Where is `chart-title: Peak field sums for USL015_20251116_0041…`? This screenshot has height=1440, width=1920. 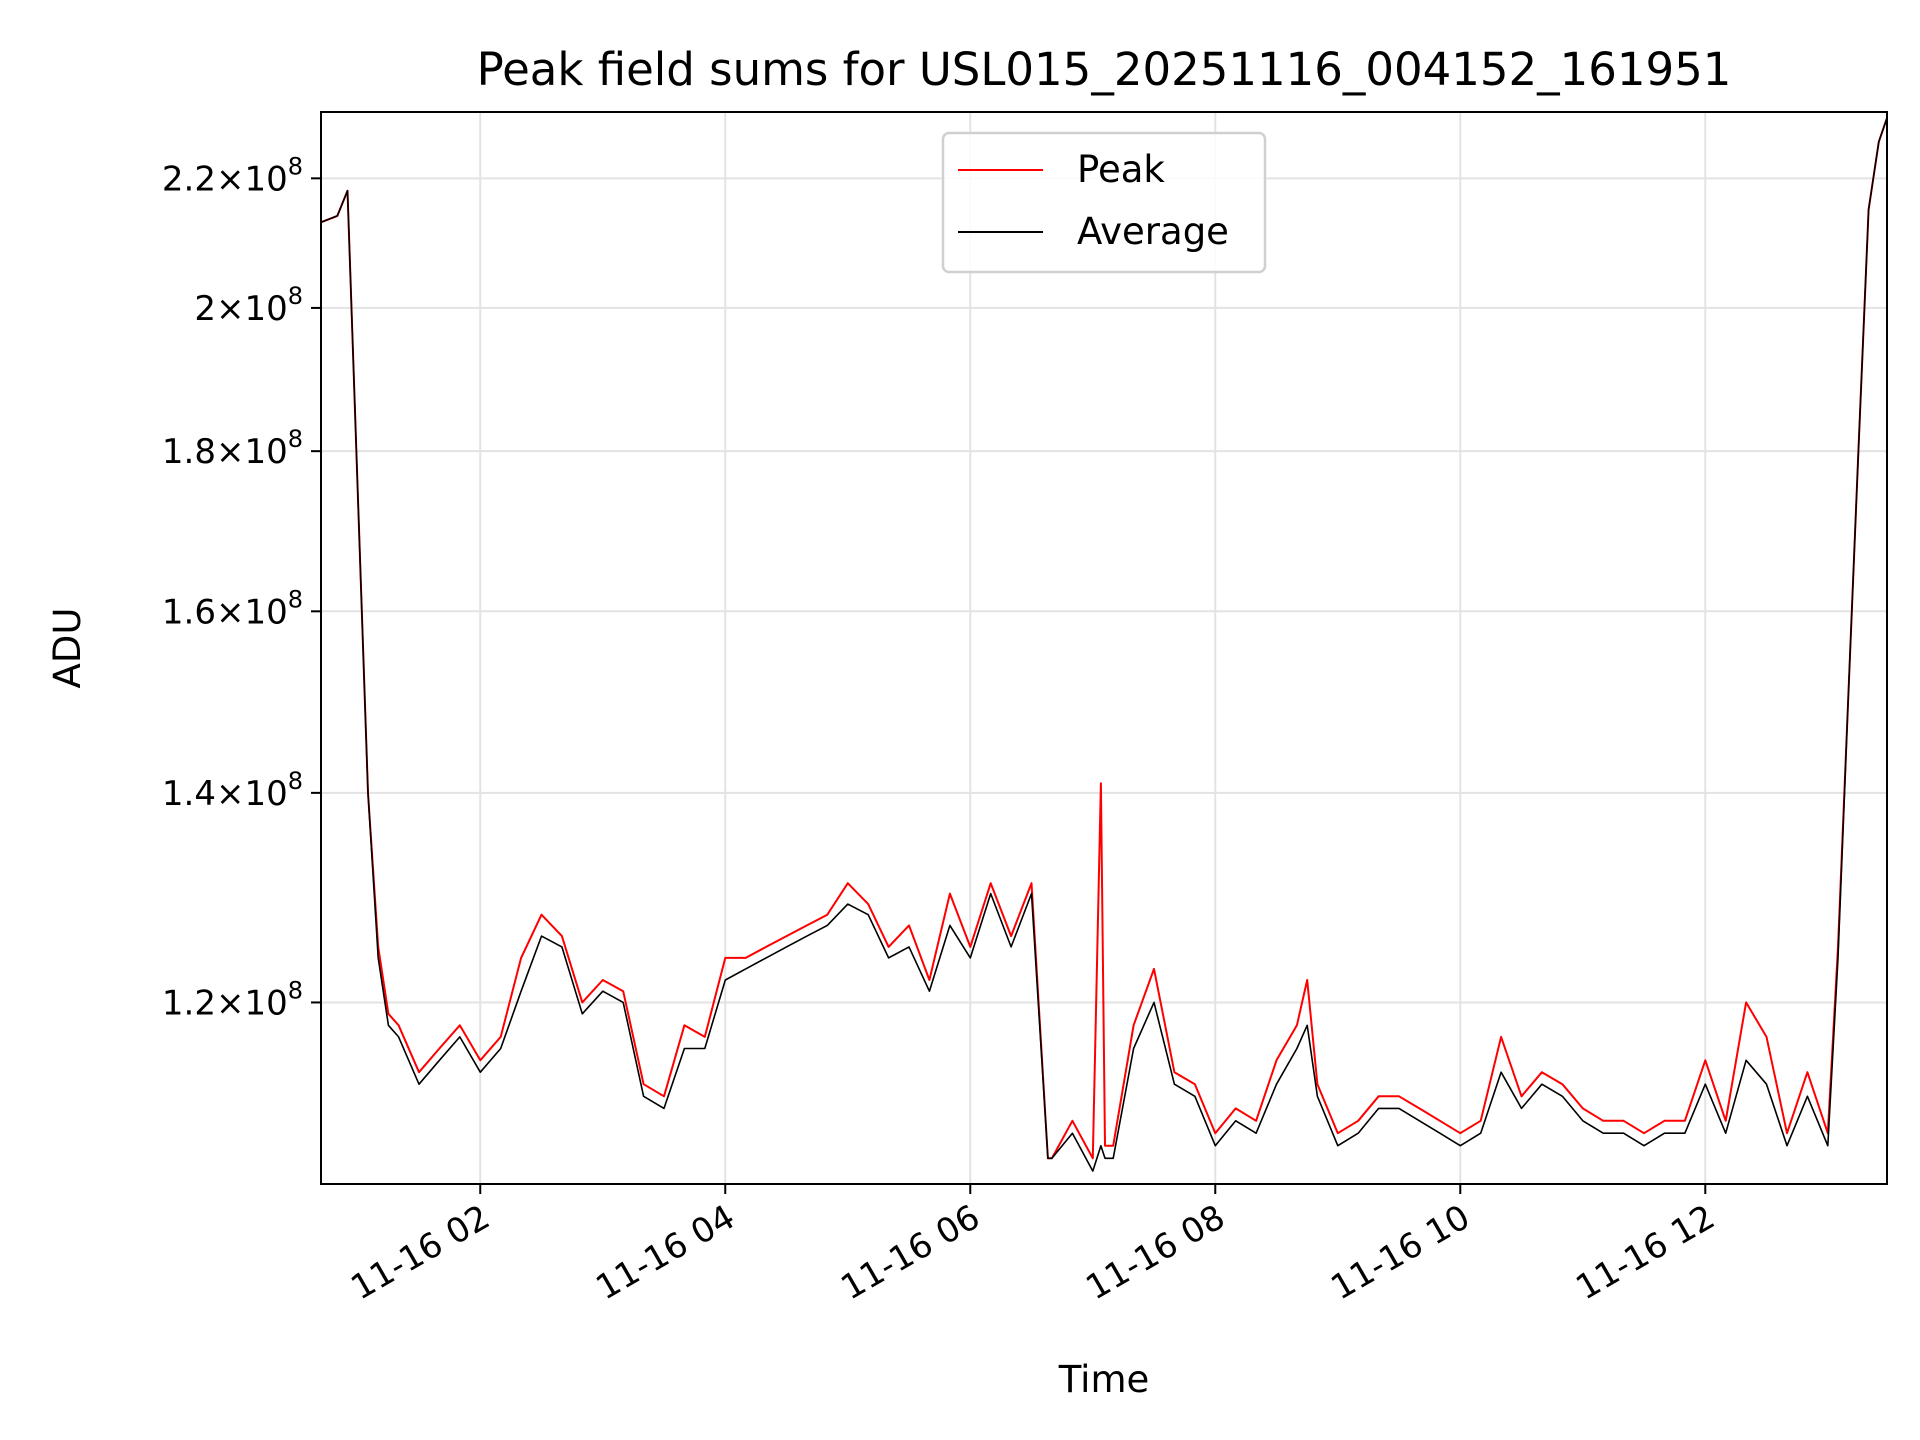
chart-title: Peak field sums for USL015_20251116_0041… is located at coordinates (1104, 69).